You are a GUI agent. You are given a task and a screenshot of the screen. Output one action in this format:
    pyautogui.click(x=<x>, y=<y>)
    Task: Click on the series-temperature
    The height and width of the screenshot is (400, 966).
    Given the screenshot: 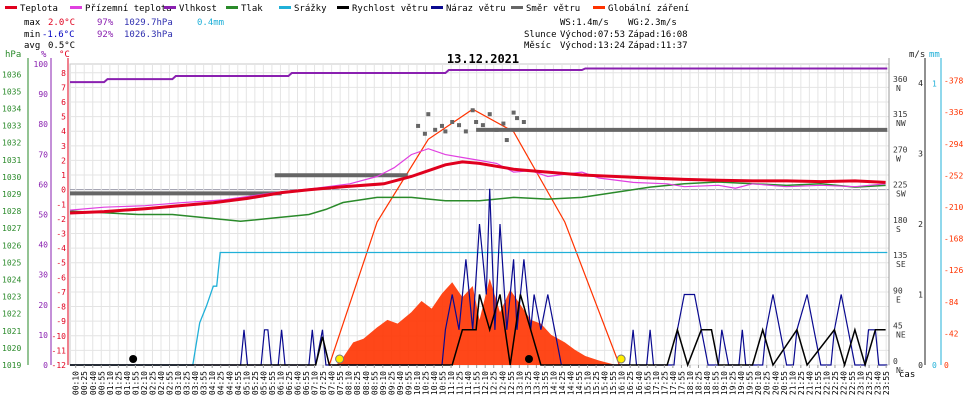 What is the action you would take?
    pyautogui.click(x=477, y=187)
    